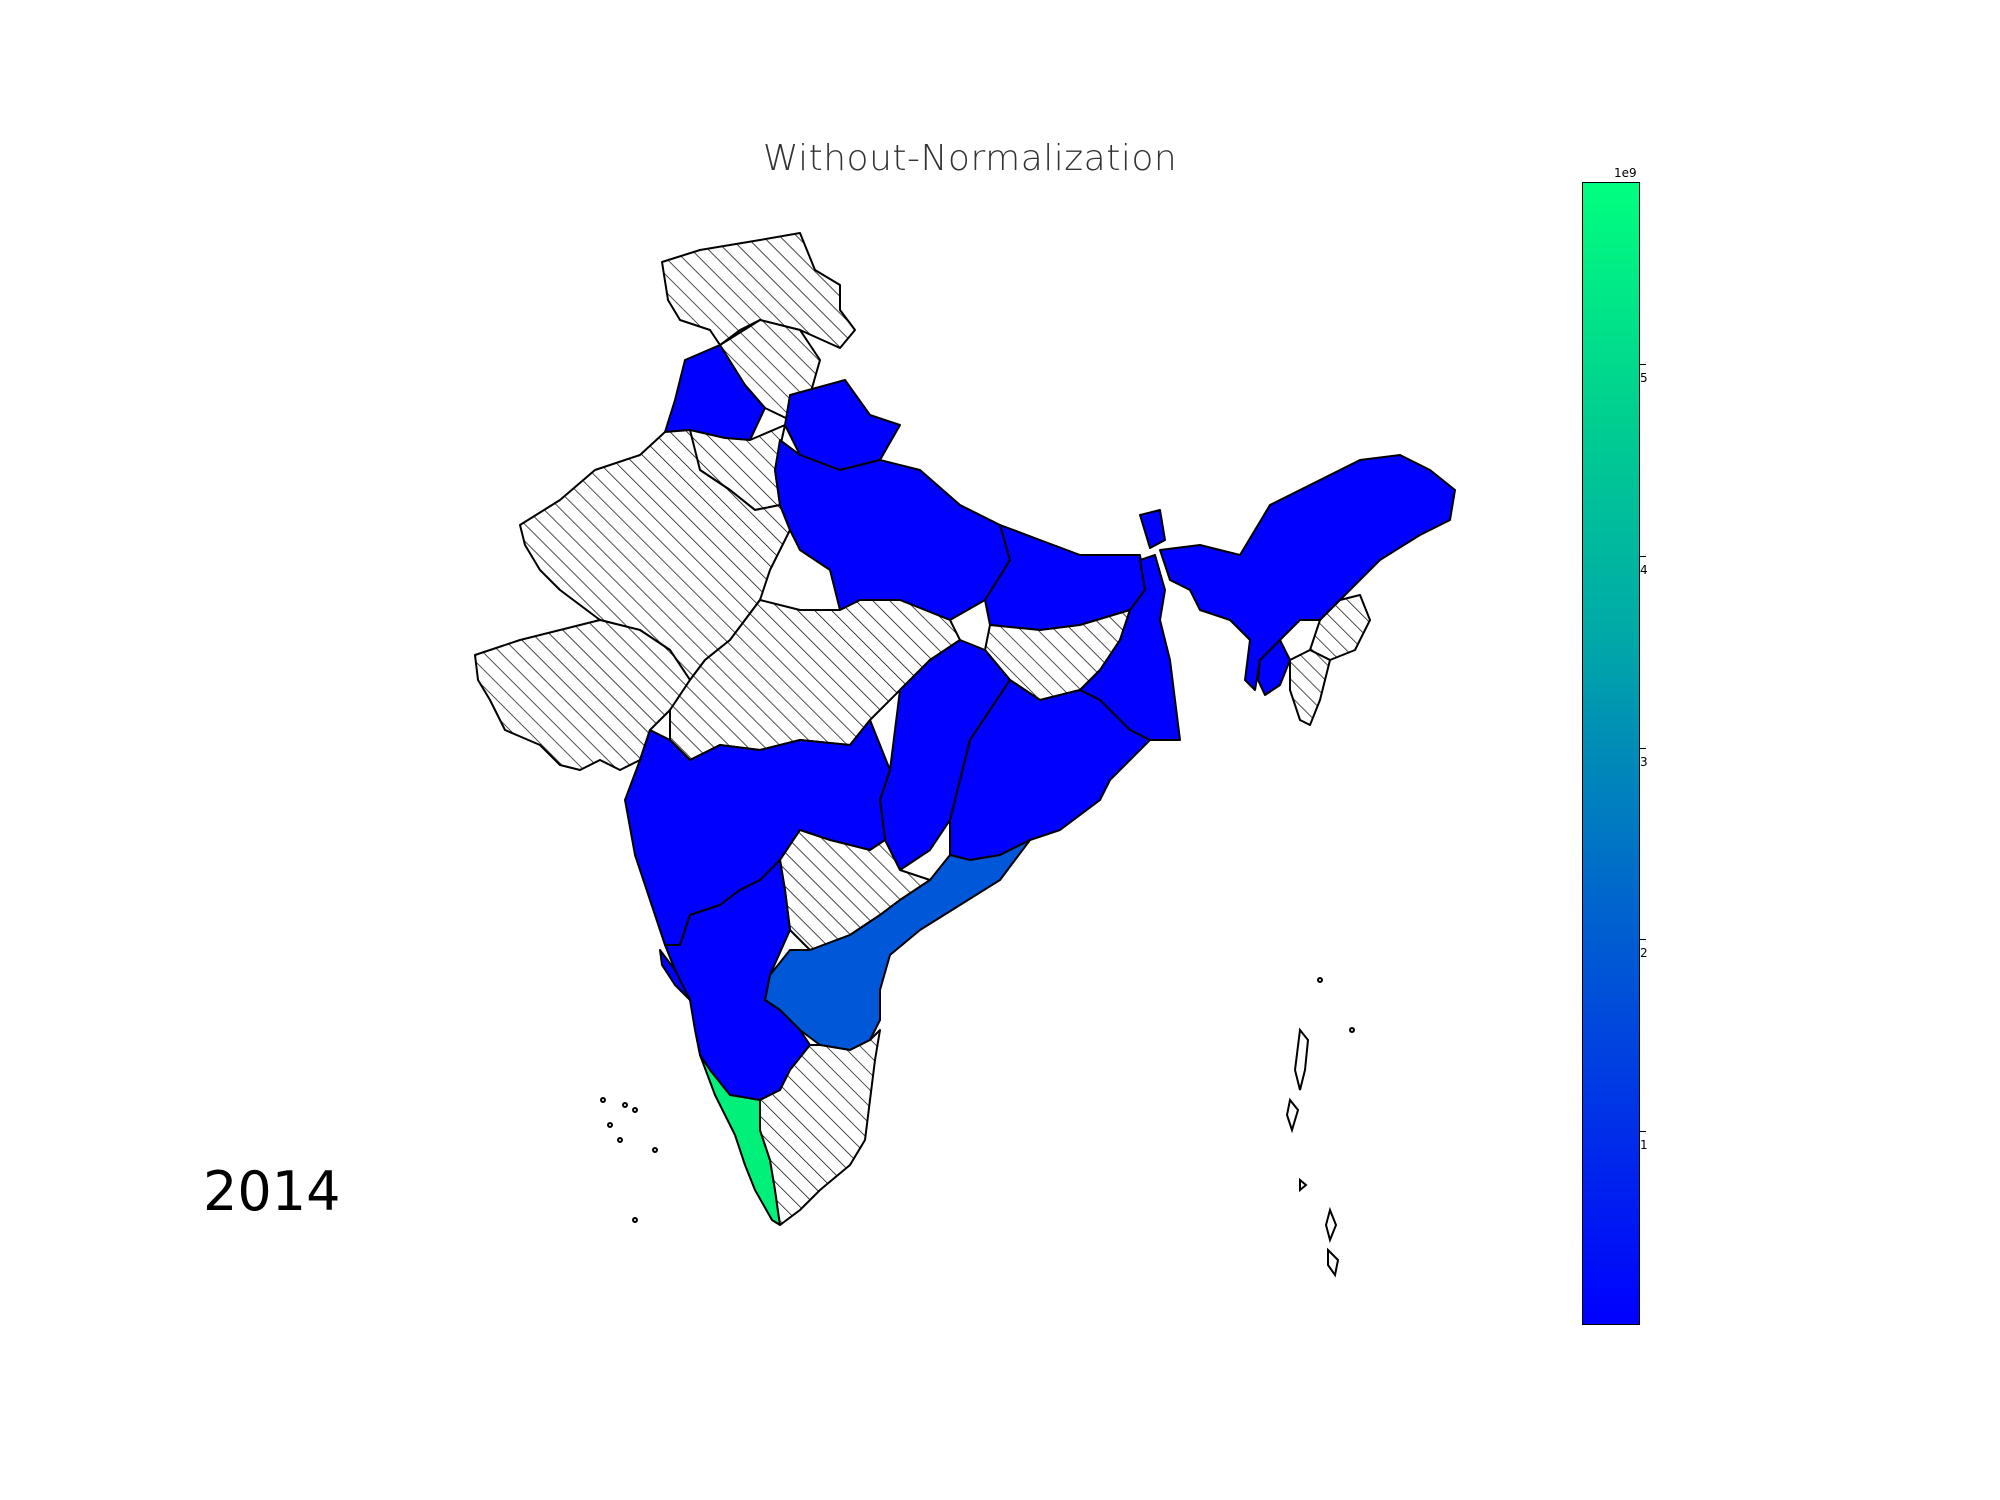 The height and width of the screenshot is (1500, 2000). I want to click on colorbar-exponent: 1e9, so click(1625, 173).